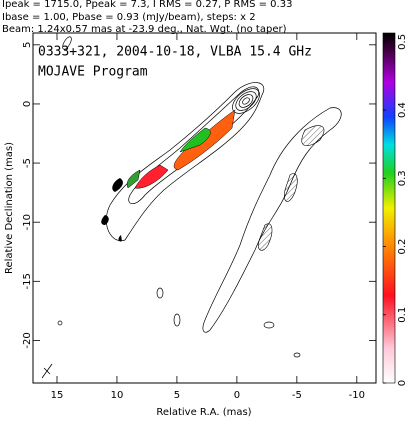 Image resolution: width=409 pixels, height=424 pixels. Describe the element at coordinates (402, 315) in the screenshot. I see `colorbar-tick-label: 0.1` at that location.